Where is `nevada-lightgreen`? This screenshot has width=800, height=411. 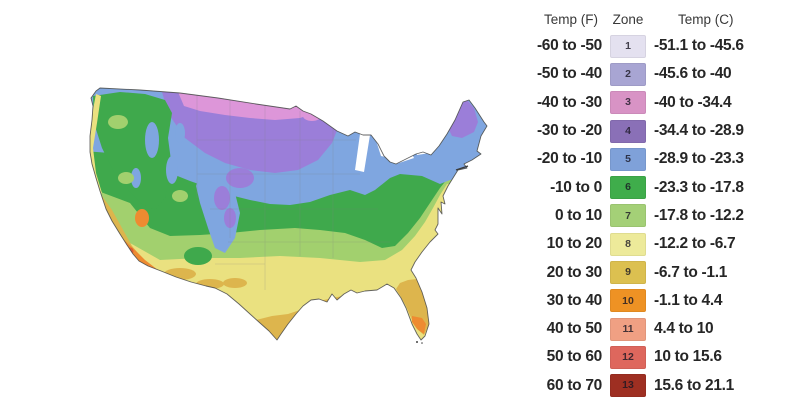
nevada-lightgreen is located at coordinates (126, 178).